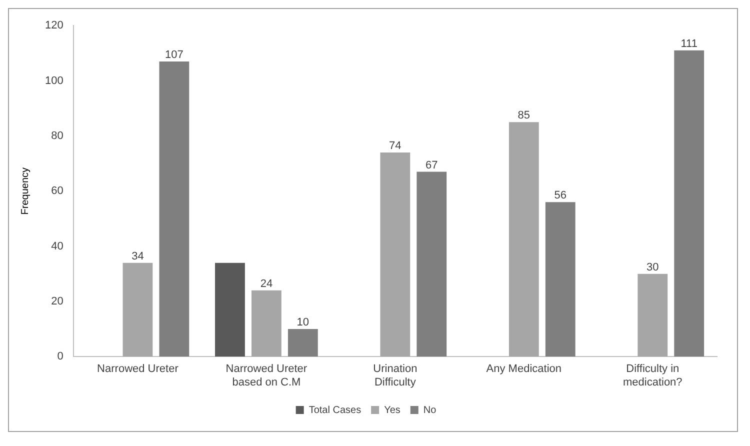 The width and height of the screenshot is (750, 446). Describe the element at coordinates (689, 44) in the screenshot. I see `data-label: 111` at that location.